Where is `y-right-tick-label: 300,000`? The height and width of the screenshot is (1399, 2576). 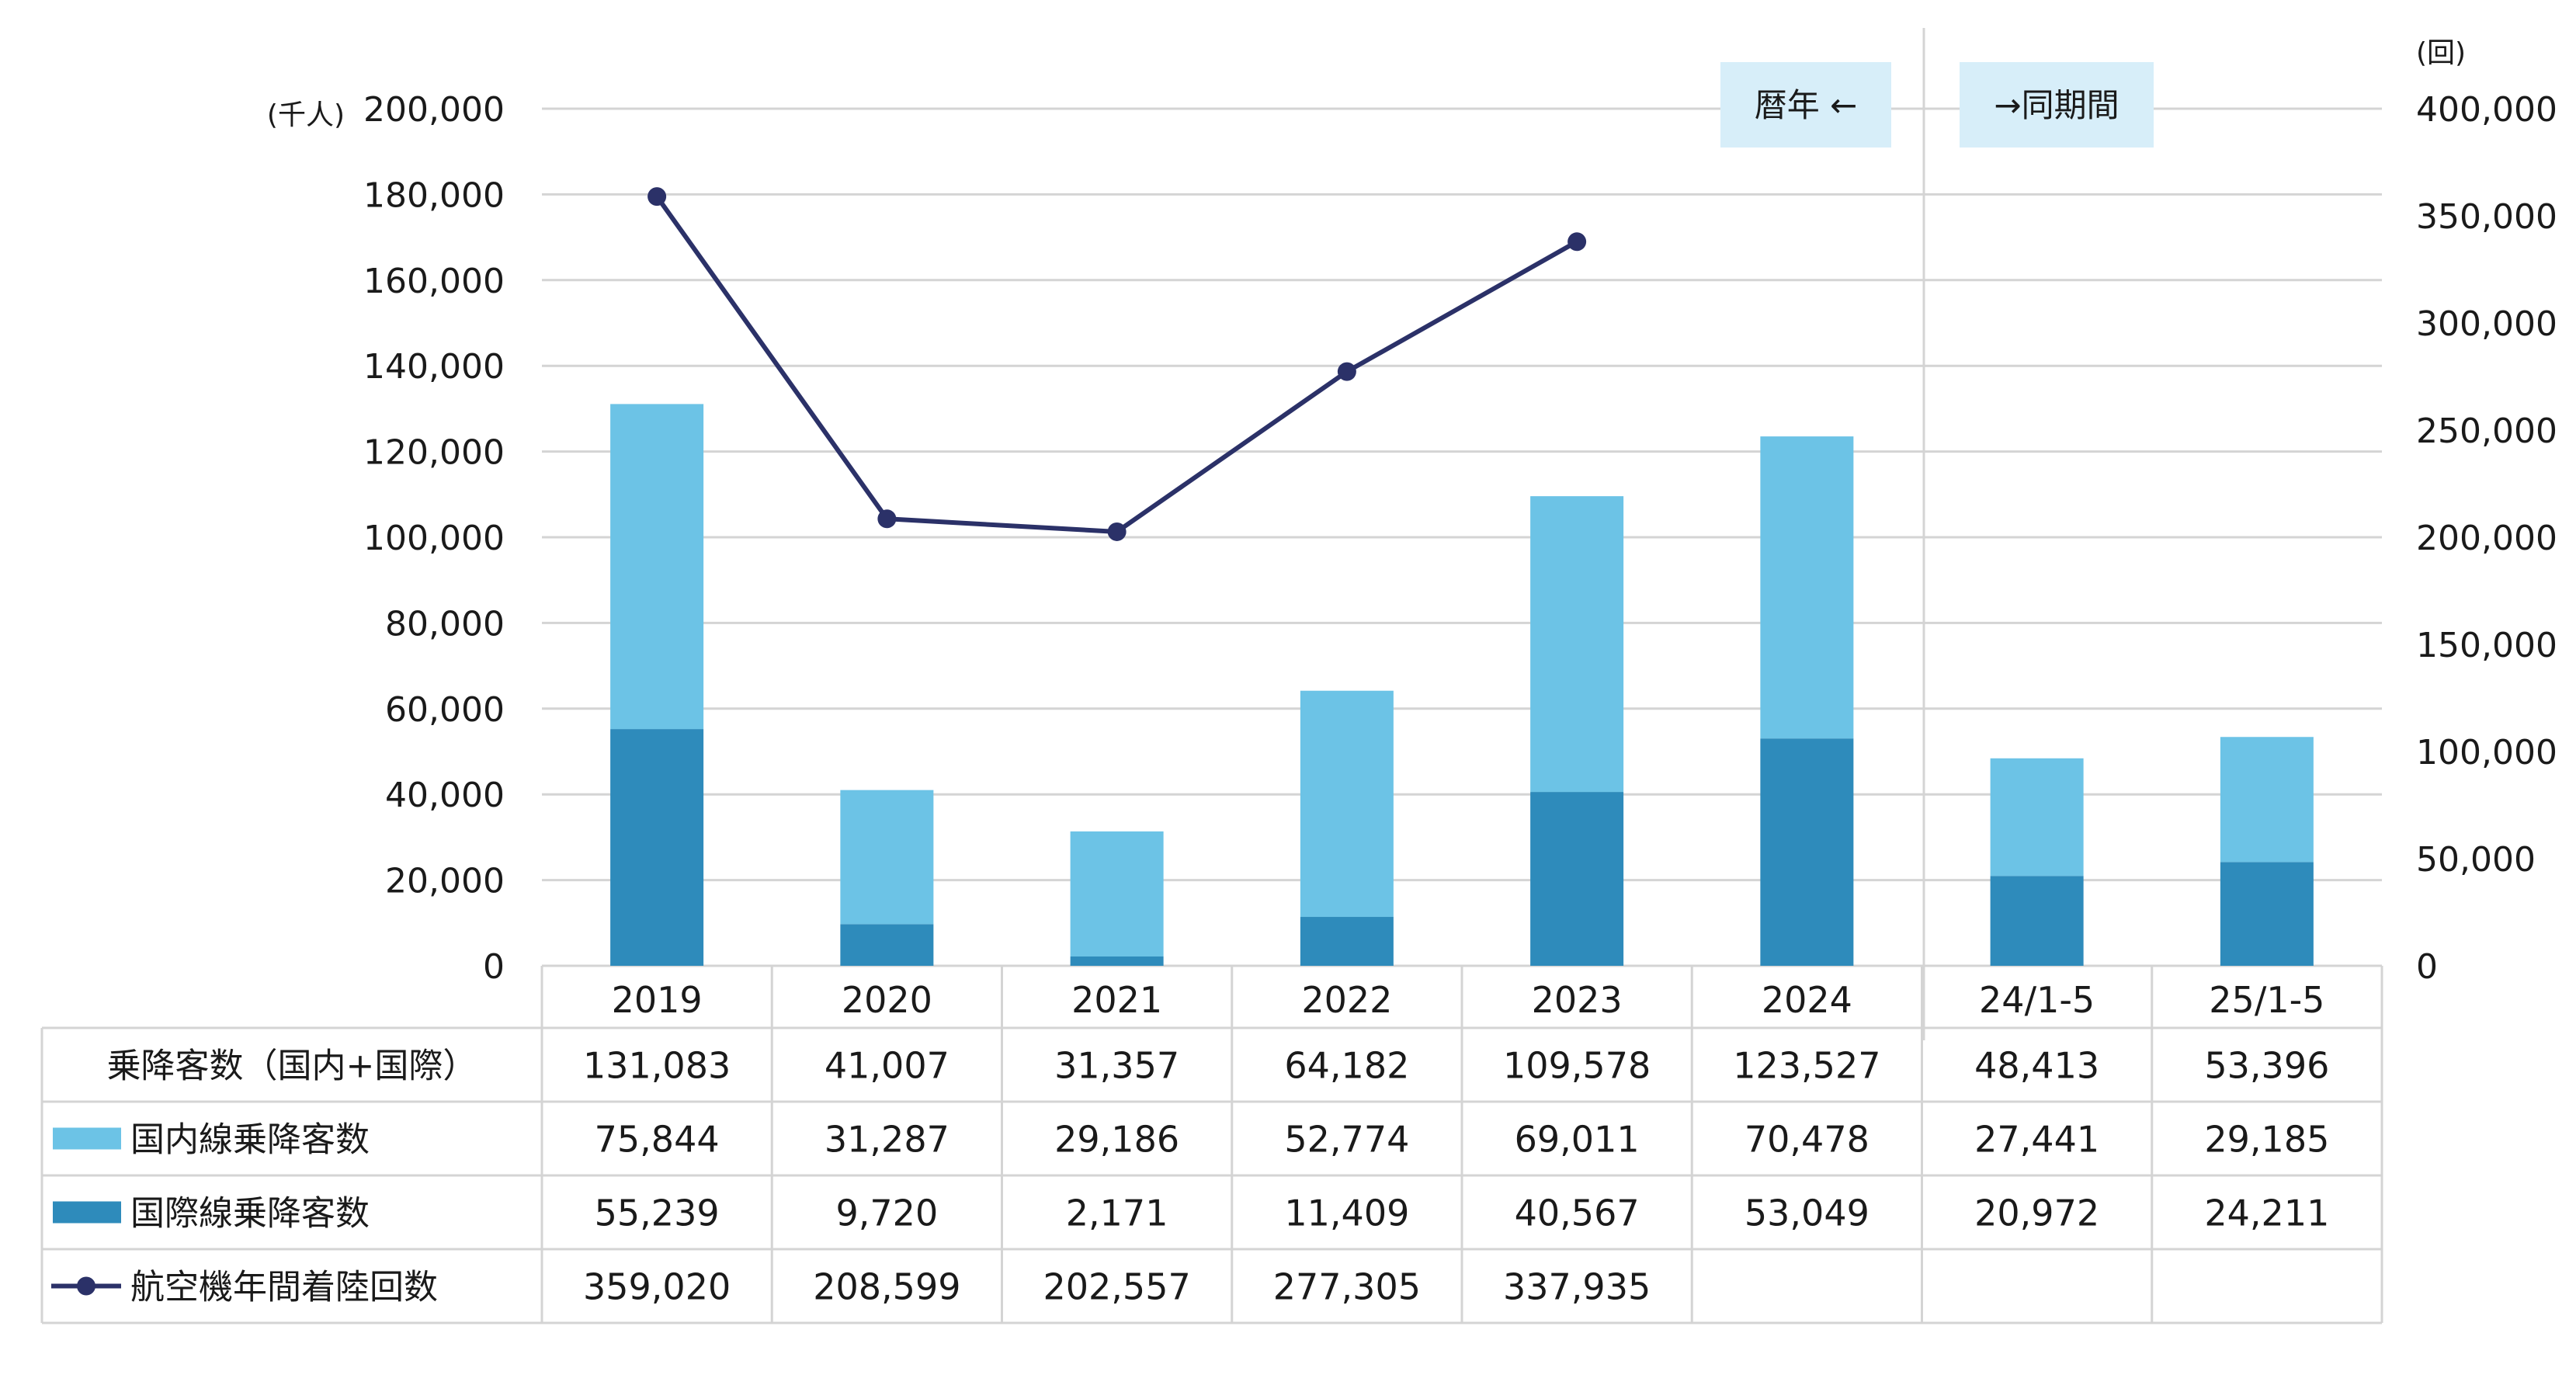 y-right-tick-label: 300,000 is located at coordinates (2486, 324).